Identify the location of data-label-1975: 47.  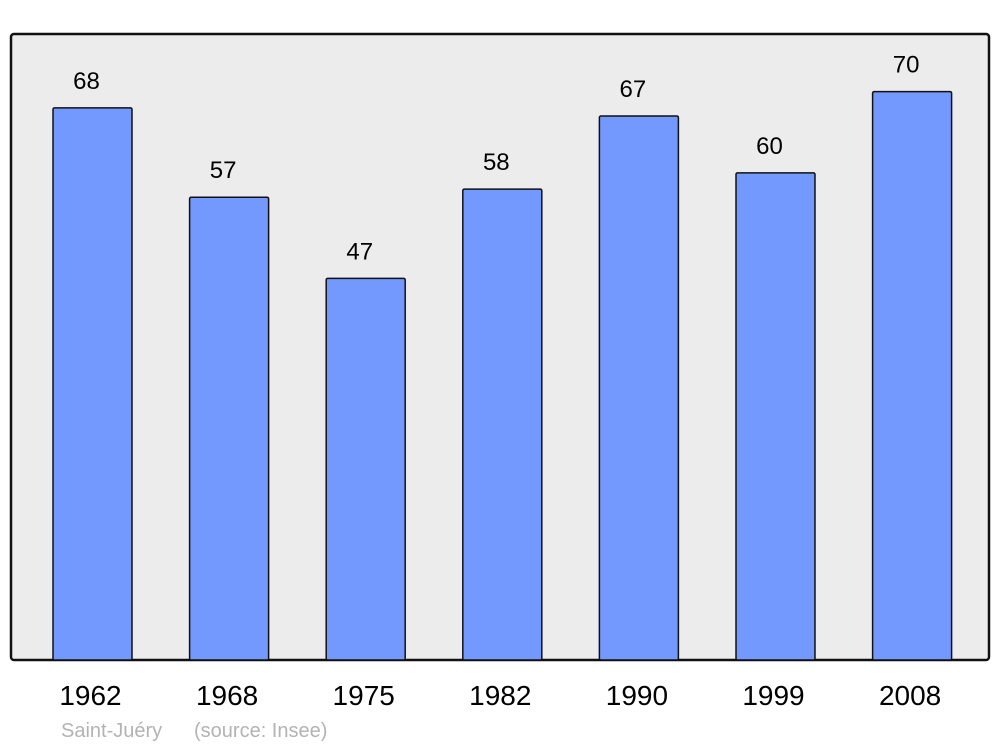
(359, 251).